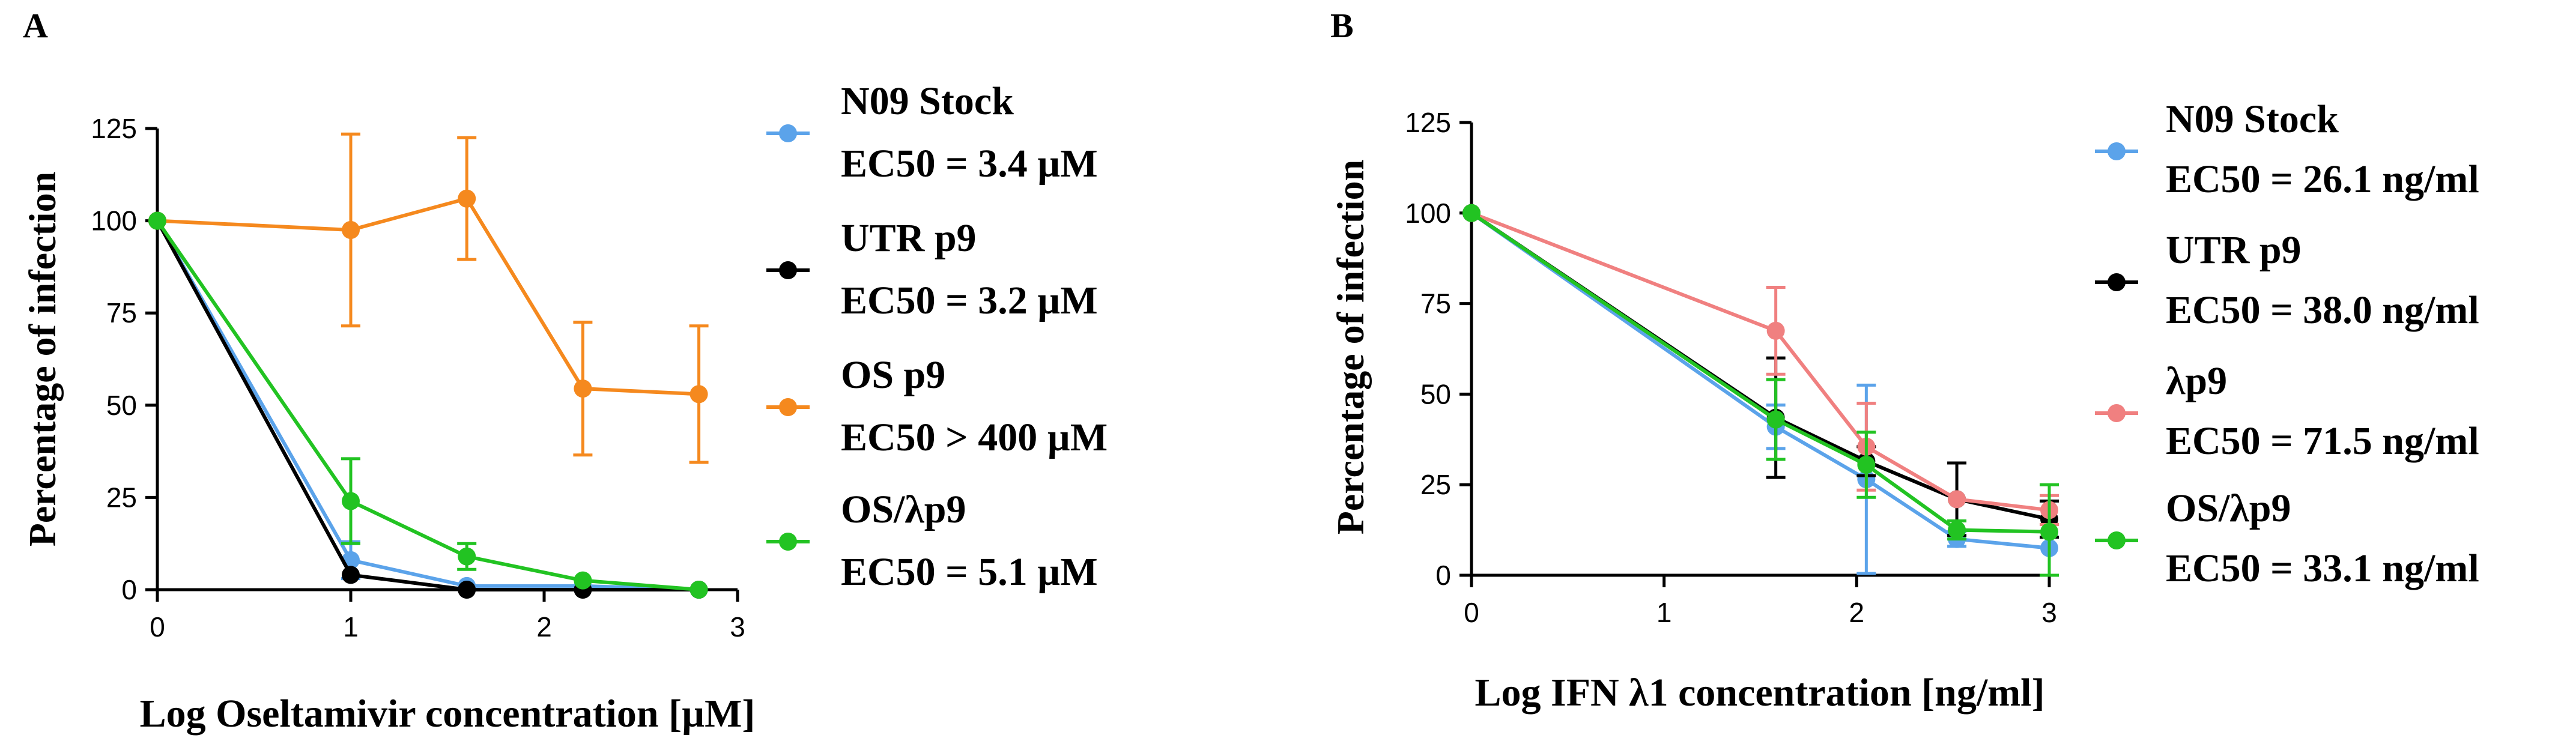 This screenshot has height=747, width=2576. What do you see at coordinates (893, 375) in the screenshot?
I see `legend-name: OS p9` at bounding box center [893, 375].